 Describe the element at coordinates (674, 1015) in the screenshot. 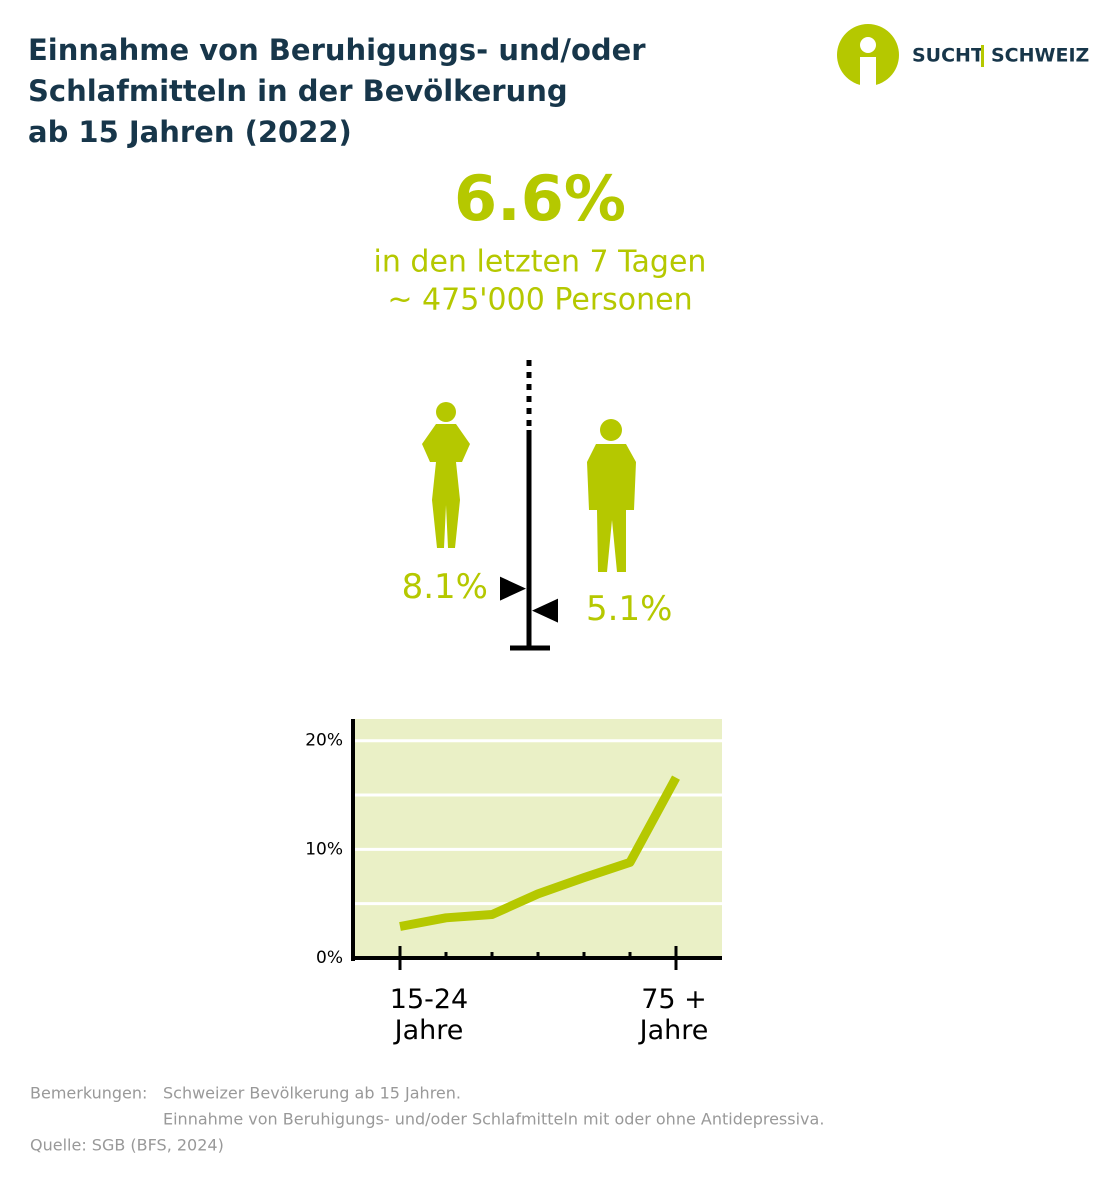

I see `x-tick-label: 75 + Jahre` at that location.